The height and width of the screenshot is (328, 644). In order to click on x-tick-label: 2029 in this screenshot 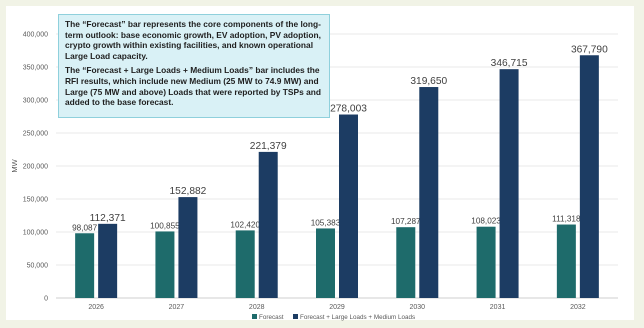, I will do `click(337, 307)`.